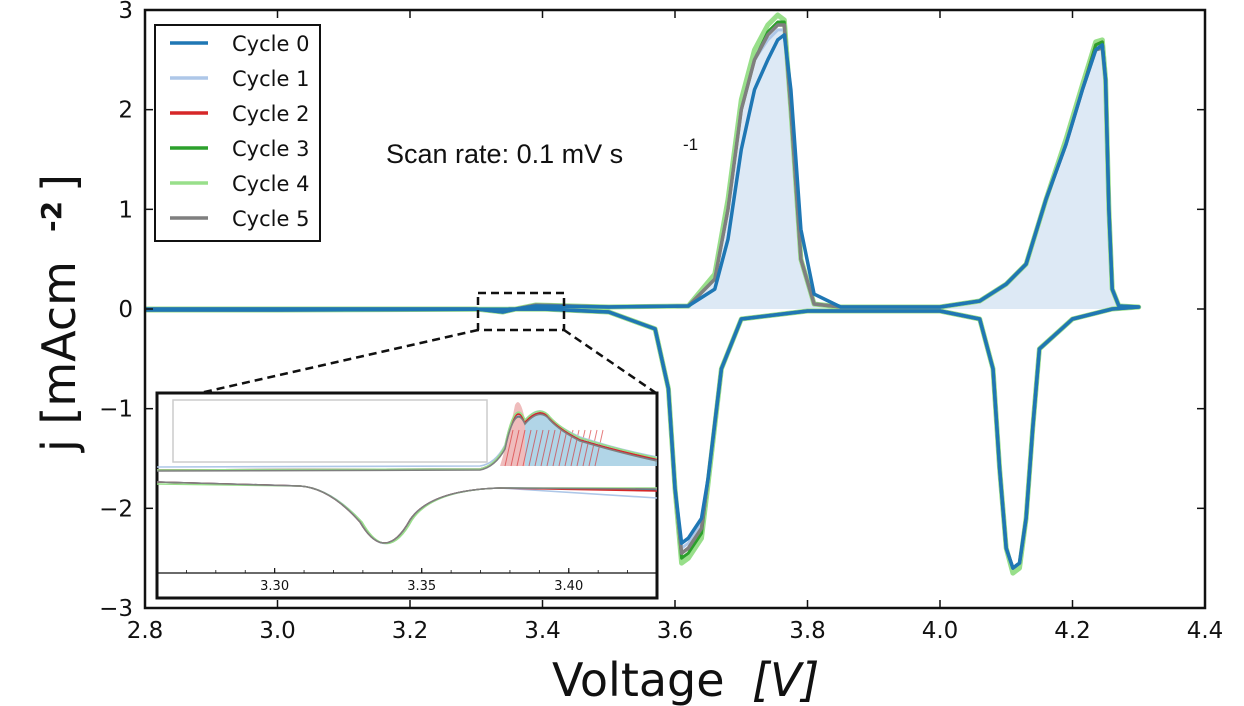 The height and width of the screenshot is (706, 1244). What do you see at coordinates (270, 79) in the screenshot?
I see `legend-label: Cycle 1` at bounding box center [270, 79].